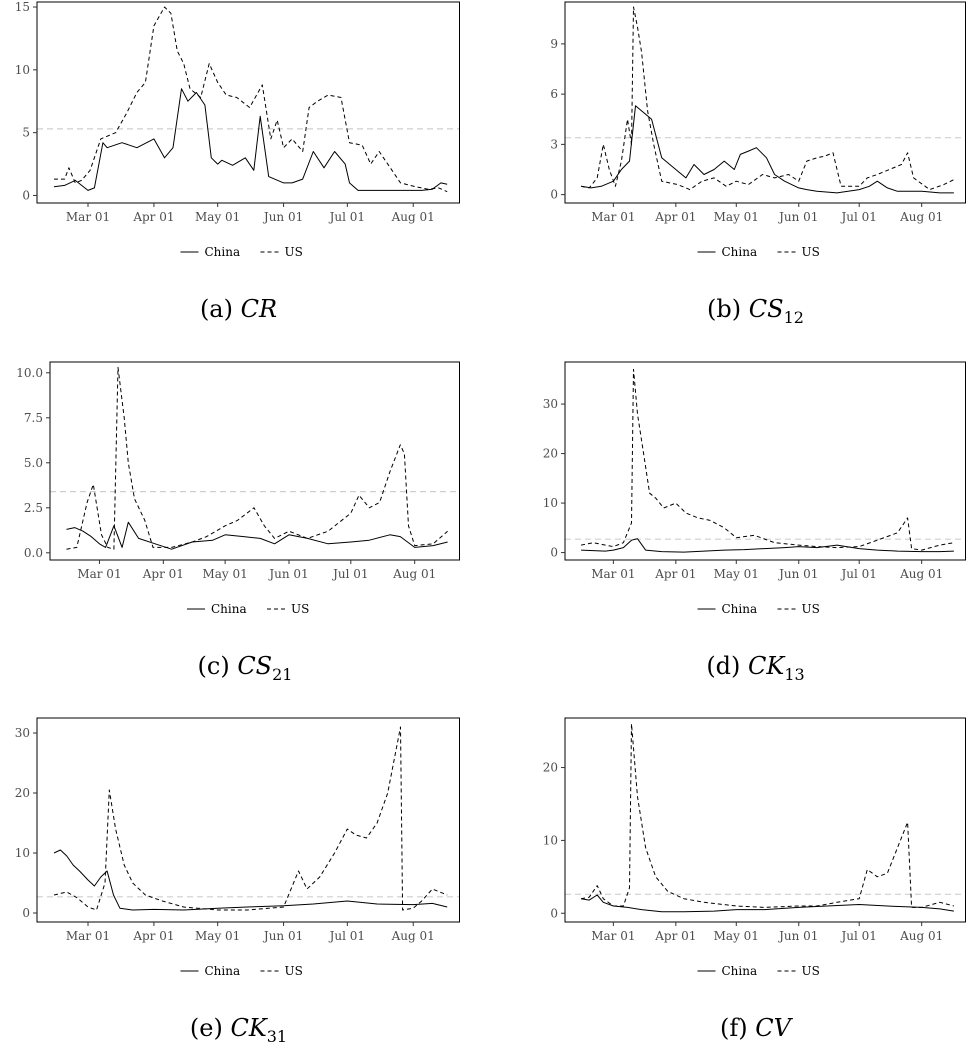 This screenshot has width=966, height=1050. Describe the element at coordinates (282, 674) in the screenshot. I see `caption-subscript: 21` at that location.